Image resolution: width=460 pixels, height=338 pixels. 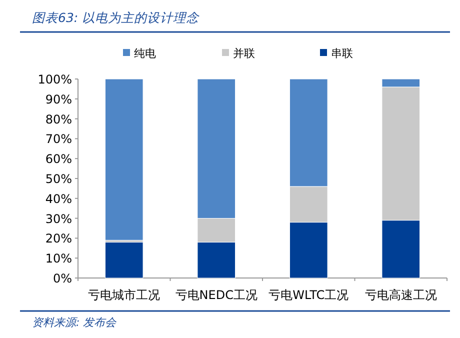 I want to click on y-tick-label: 70%, so click(x=58, y=139).